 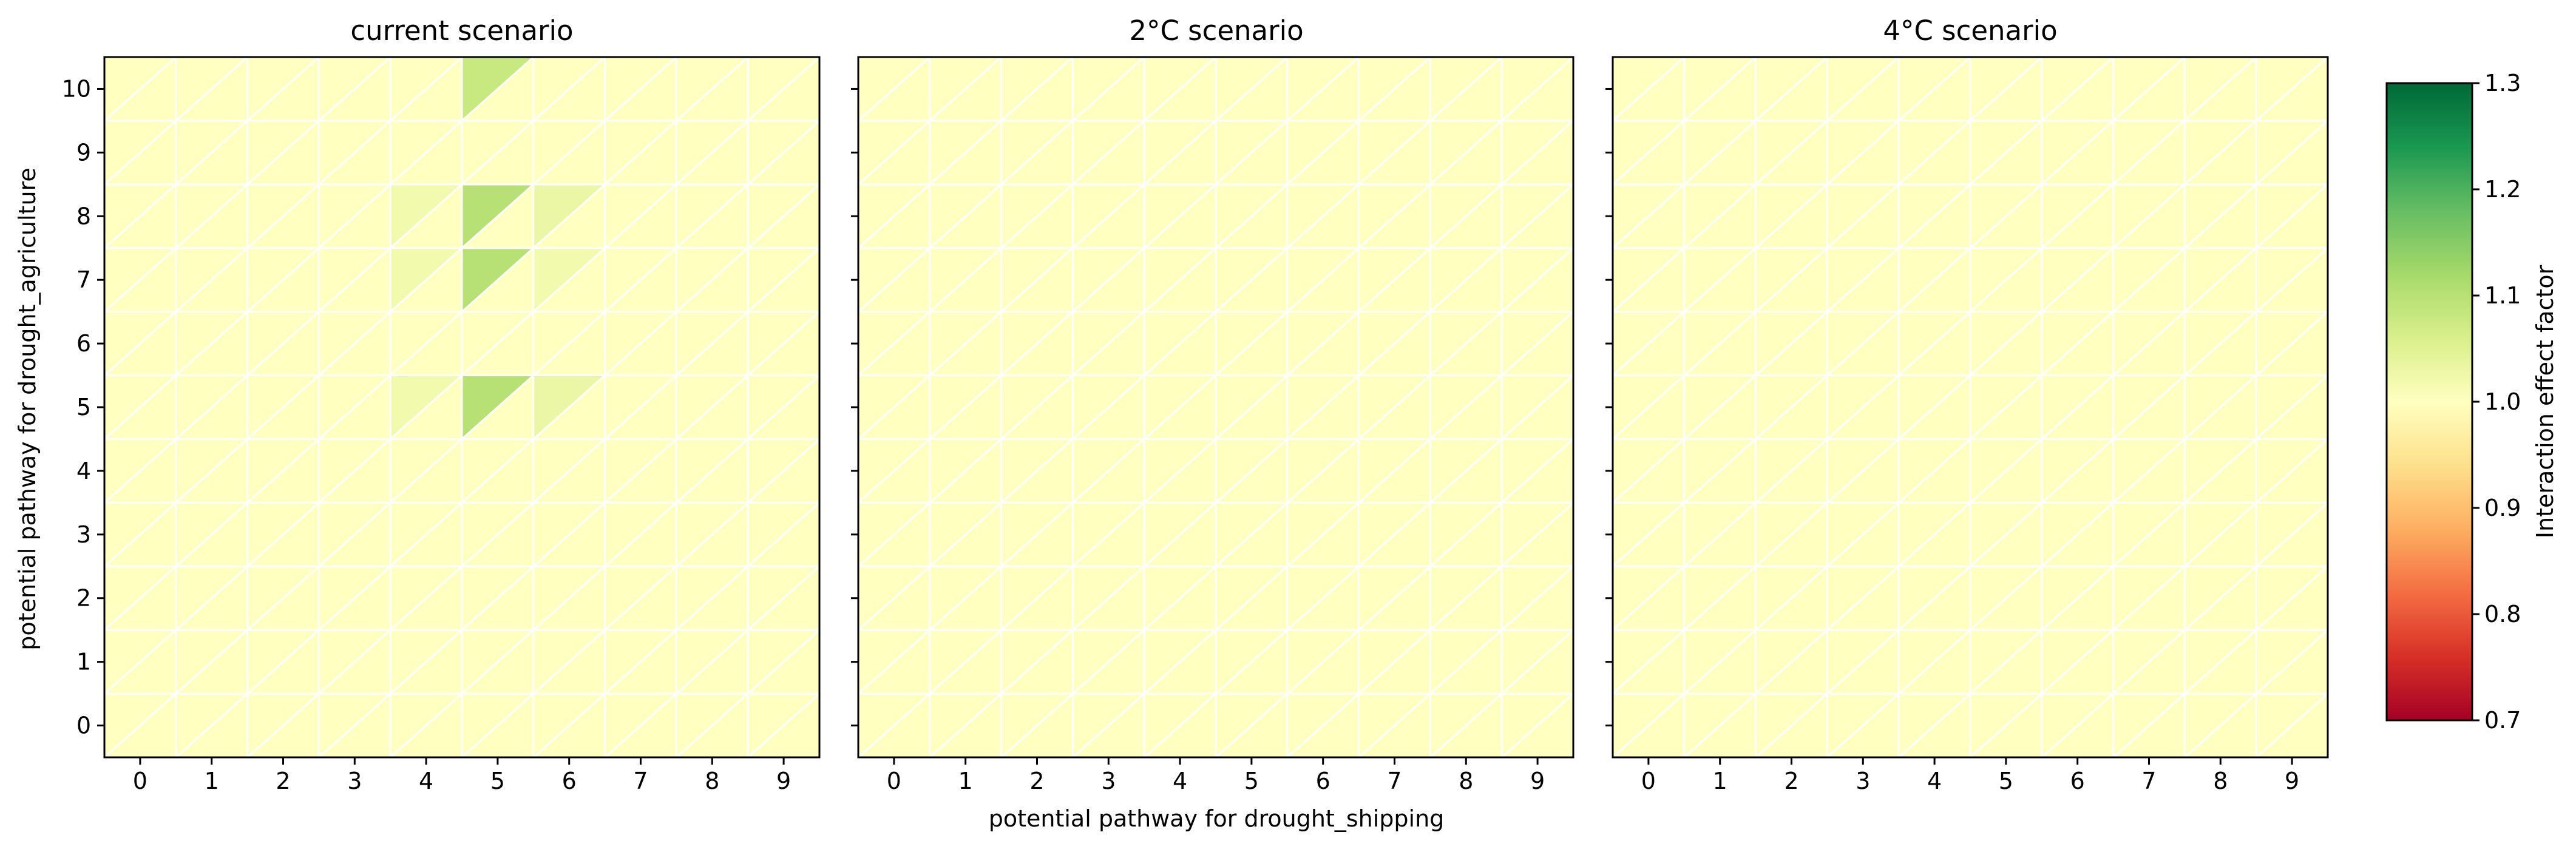 I want to click on y-tick-label: 5, so click(x=83, y=407).